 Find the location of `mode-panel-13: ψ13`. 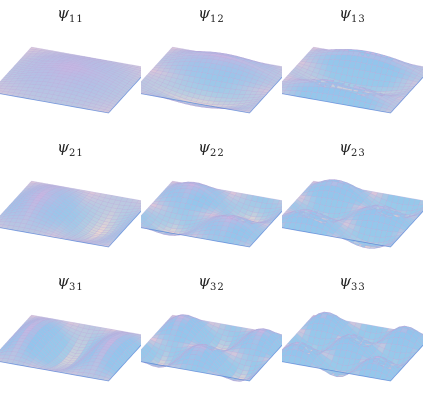

mode-panel-13: ψ13 is located at coordinates (352, 67).